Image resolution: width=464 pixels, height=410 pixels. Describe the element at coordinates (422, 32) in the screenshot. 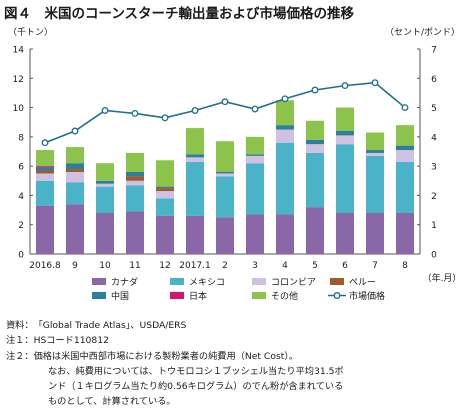

I see `right-axis-unit: （セント/ポンド）` at that location.